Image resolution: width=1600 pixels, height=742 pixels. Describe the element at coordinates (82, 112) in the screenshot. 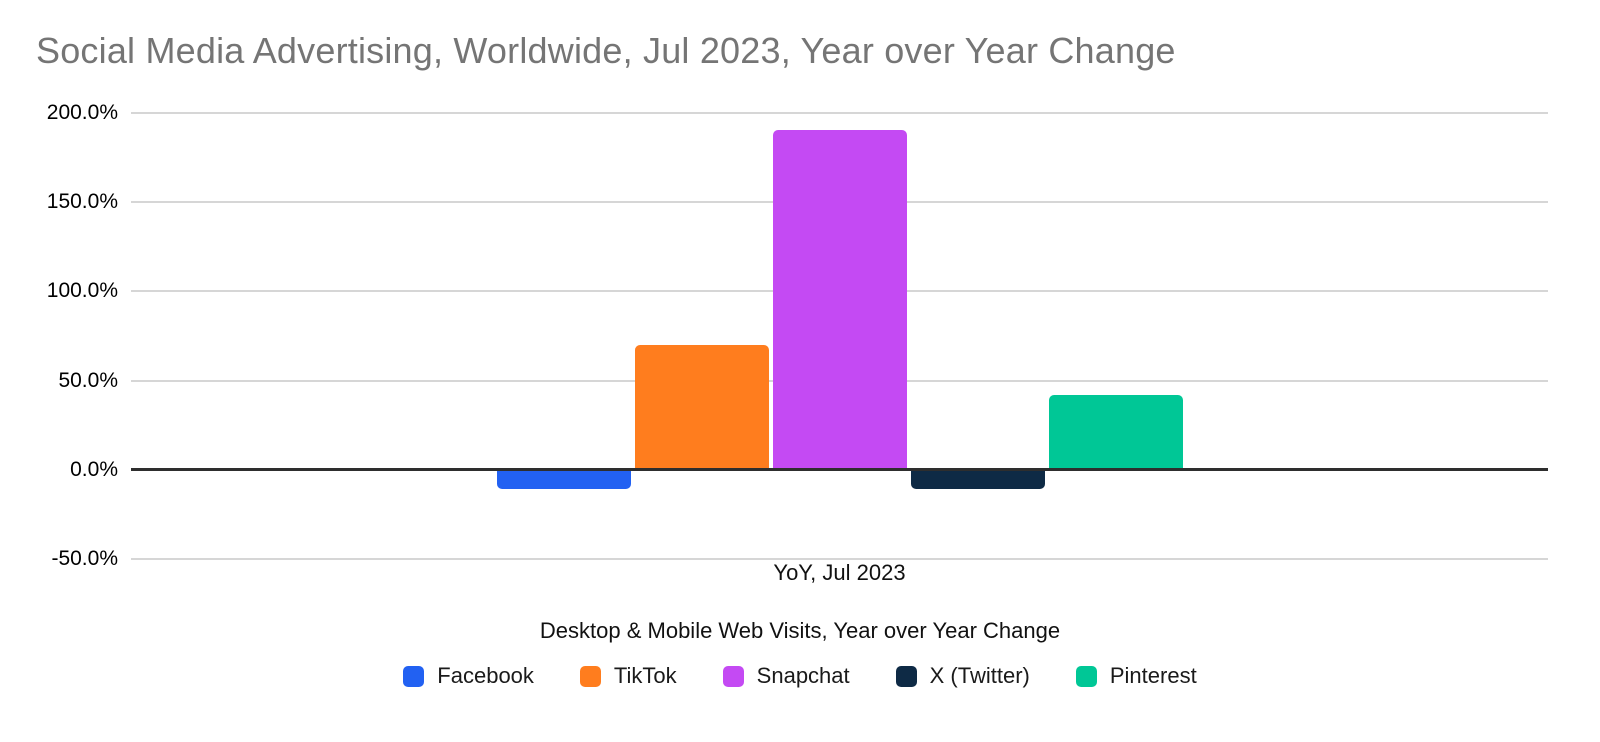

I see `y-tick-label-200: 200.0%` at that location.